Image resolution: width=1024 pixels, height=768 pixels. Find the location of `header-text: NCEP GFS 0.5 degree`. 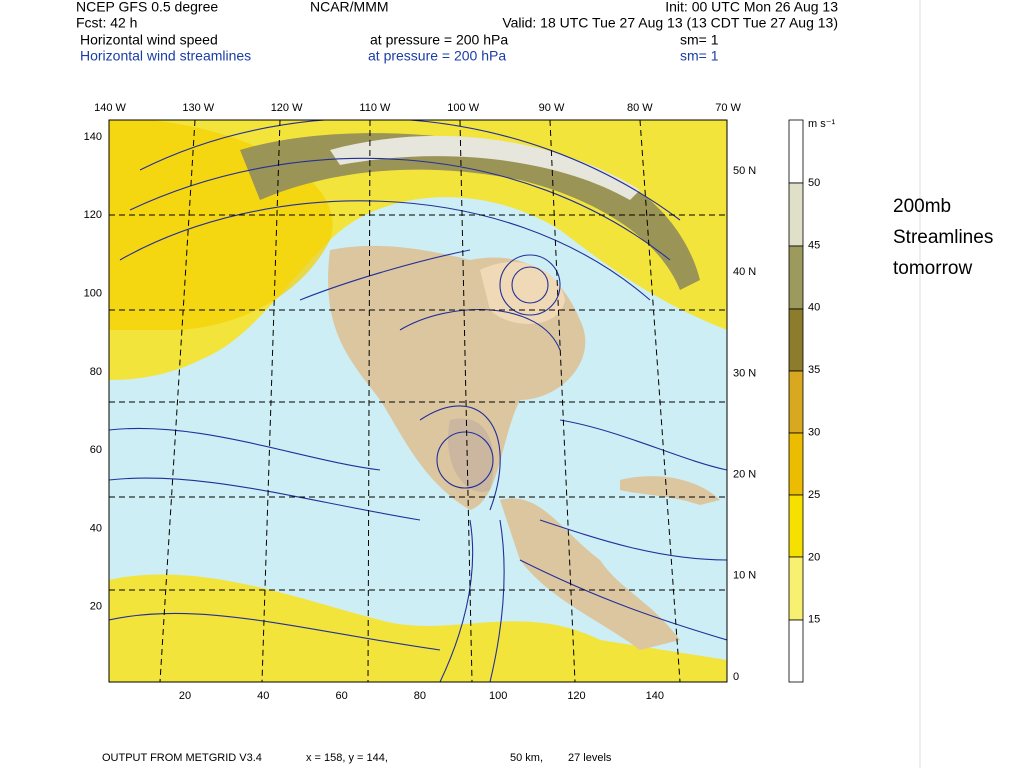

header-text: NCEP GFS 0.5 degree is located at coordinates (147, 7).